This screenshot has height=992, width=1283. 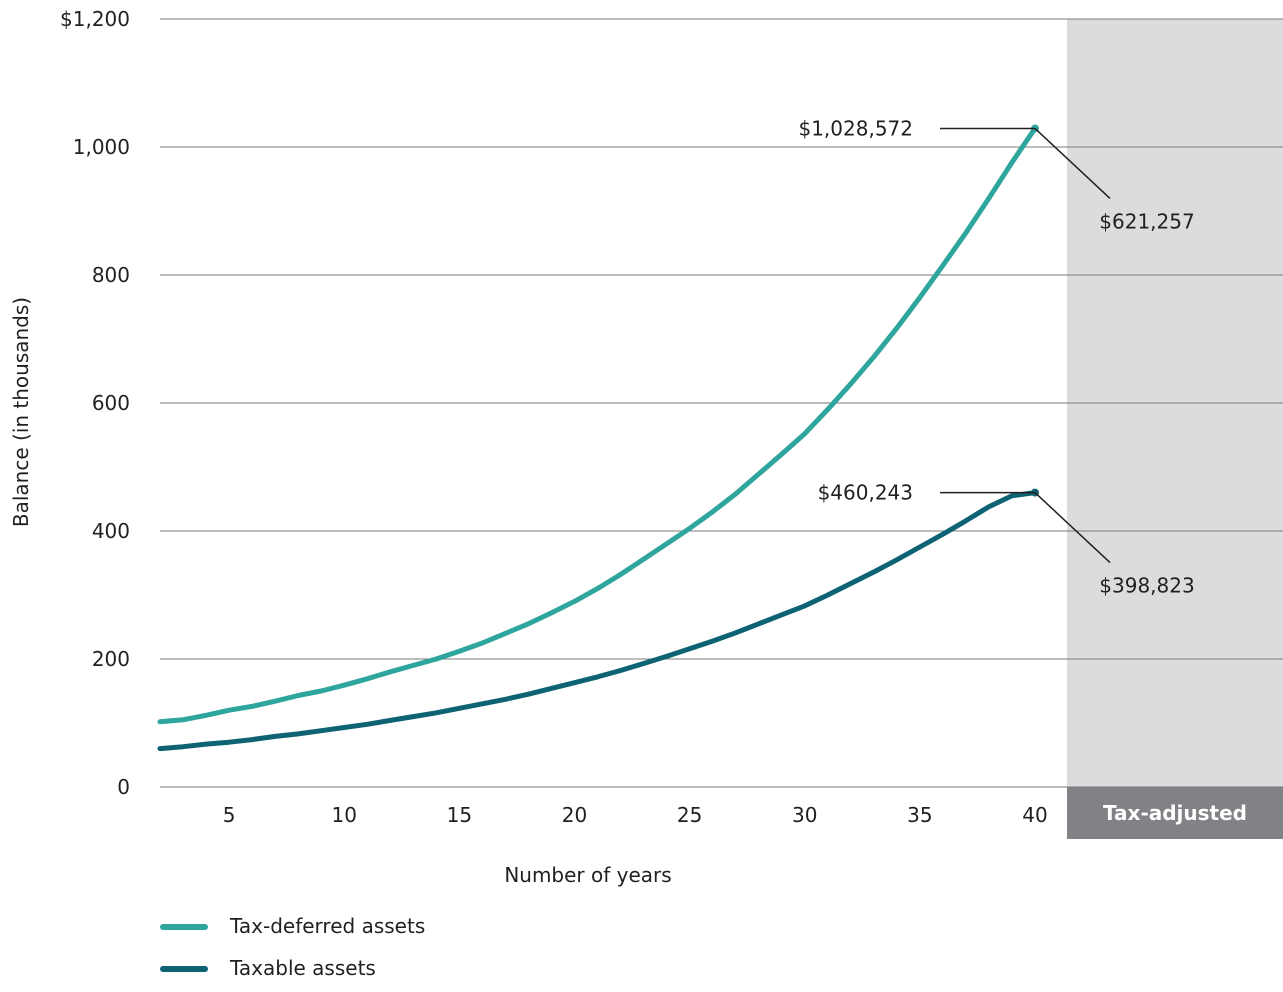 What do you see at coordinates (804, 815) in the screenshot?
I see `x-tick-label: 30` at bounding box center [804, 815].